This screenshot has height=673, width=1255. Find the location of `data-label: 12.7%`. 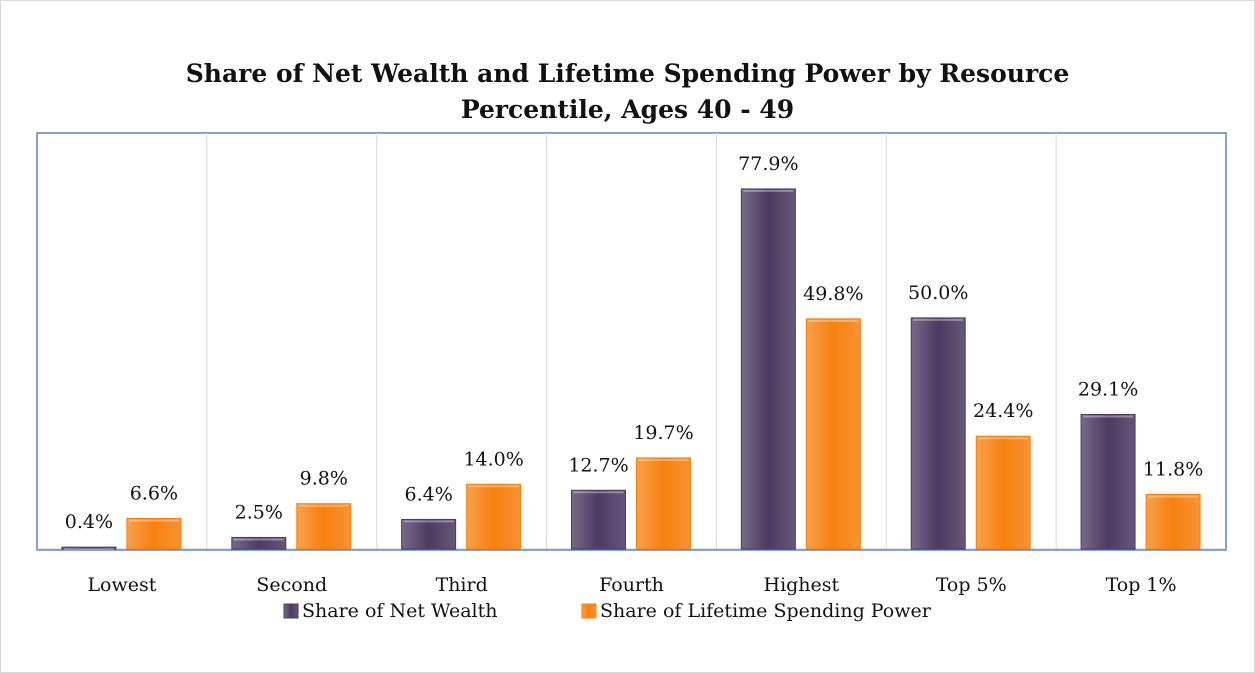

data-label: 12.7% is located at coordinates (598, 465).